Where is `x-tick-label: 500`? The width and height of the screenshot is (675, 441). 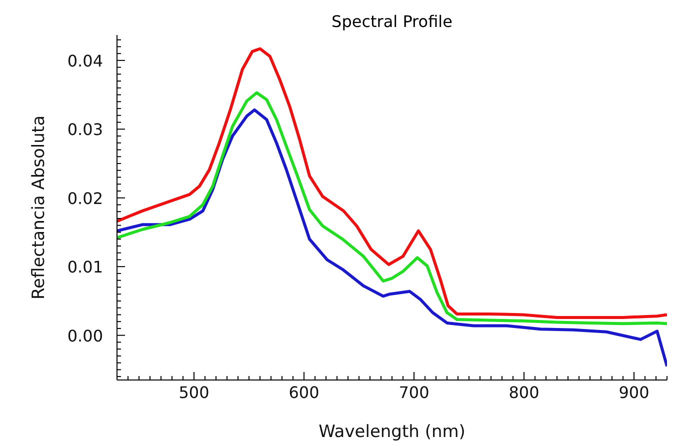 x-tick-label: 500 is located at coordinates (194, 392).